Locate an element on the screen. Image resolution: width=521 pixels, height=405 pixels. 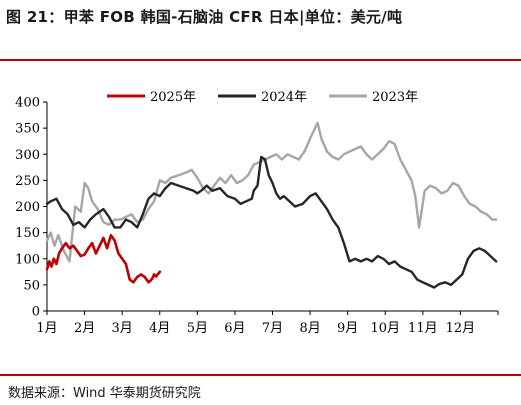
y-tick-label: 0 is located at coordinates (36, 312).